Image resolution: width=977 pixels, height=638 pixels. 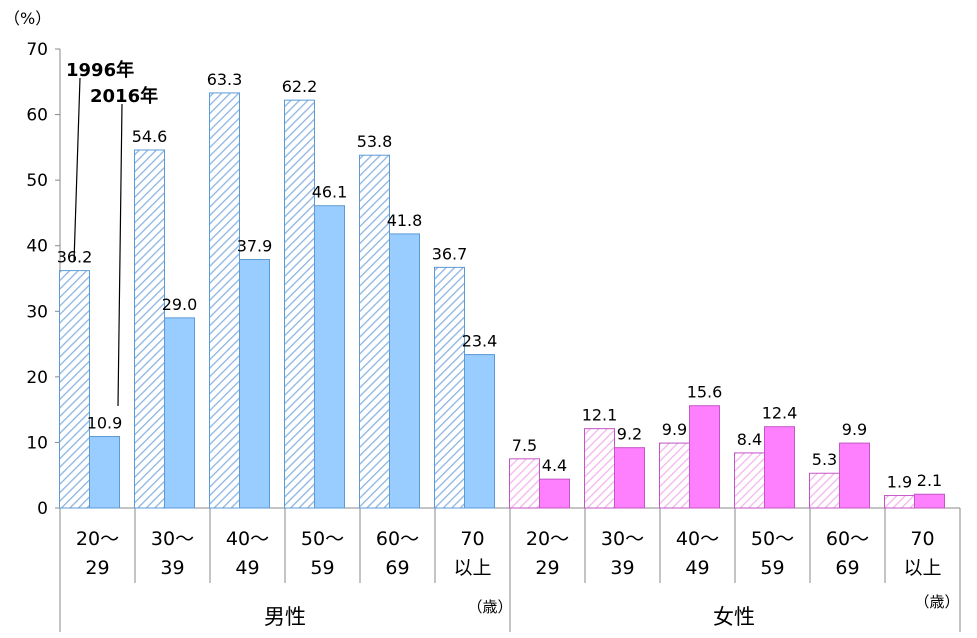 I want to click on data-label: 36.7, so click(x=450, y=253).